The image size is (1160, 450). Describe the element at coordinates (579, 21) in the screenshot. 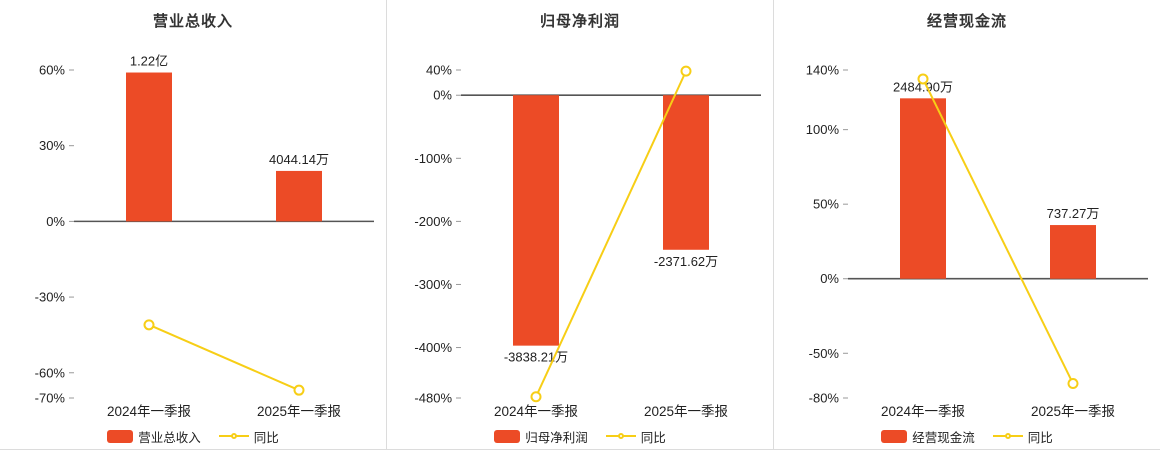

I see `chart-title-net-profit: 归母净利润` at that location.